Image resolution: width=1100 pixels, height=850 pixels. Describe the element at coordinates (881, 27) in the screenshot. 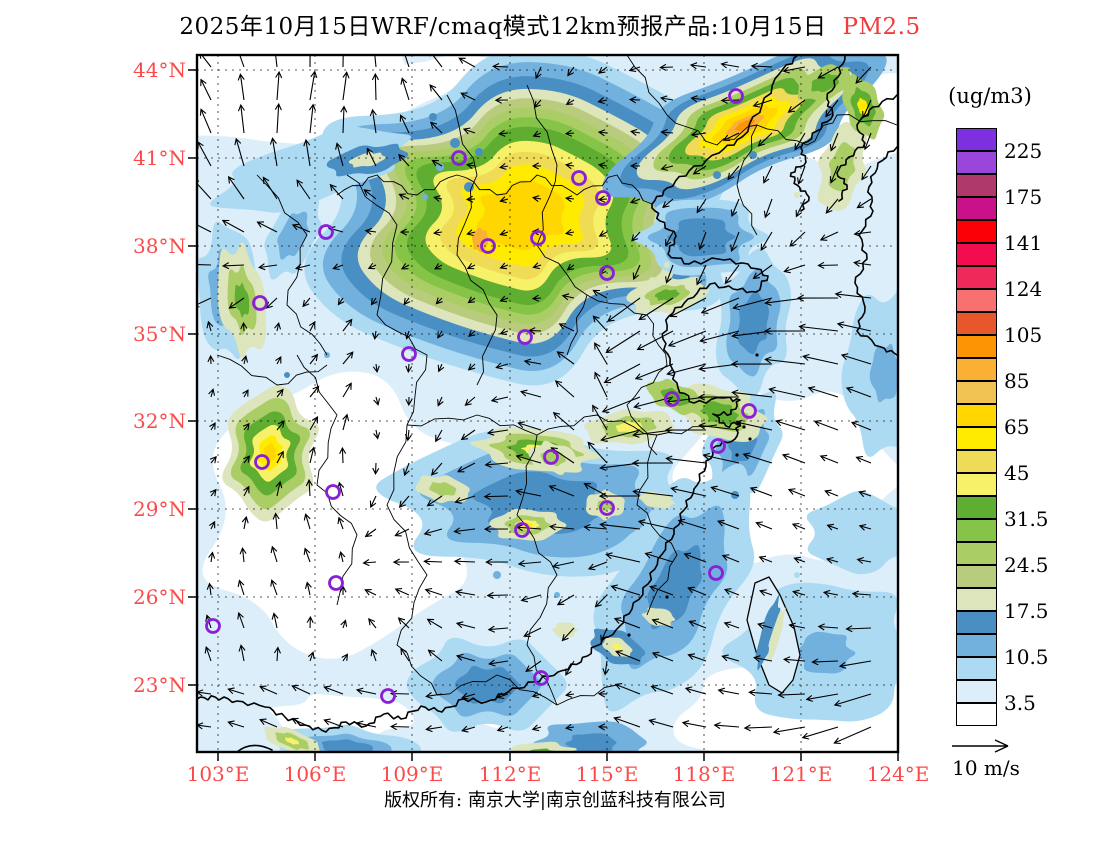

I see `title-pollutant-label: PM2.5` at that location.